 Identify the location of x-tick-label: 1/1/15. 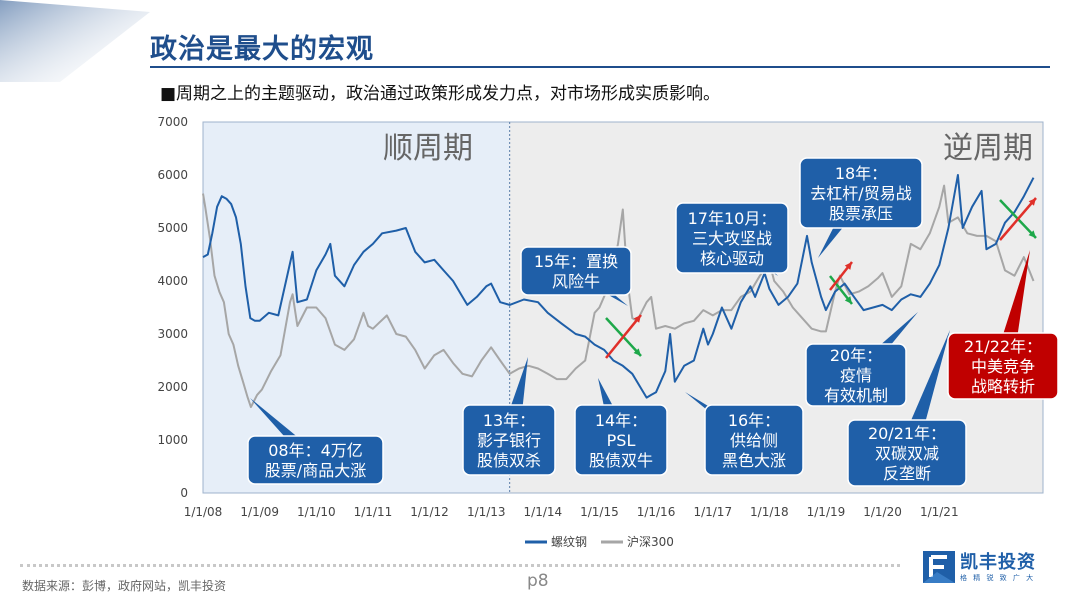
(599, 512).